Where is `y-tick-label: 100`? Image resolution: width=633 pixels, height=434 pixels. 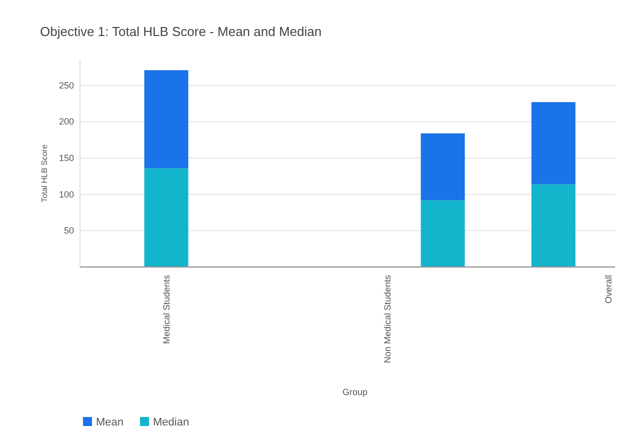
y-tick-label: 100 is located at coordinates (66, 194).